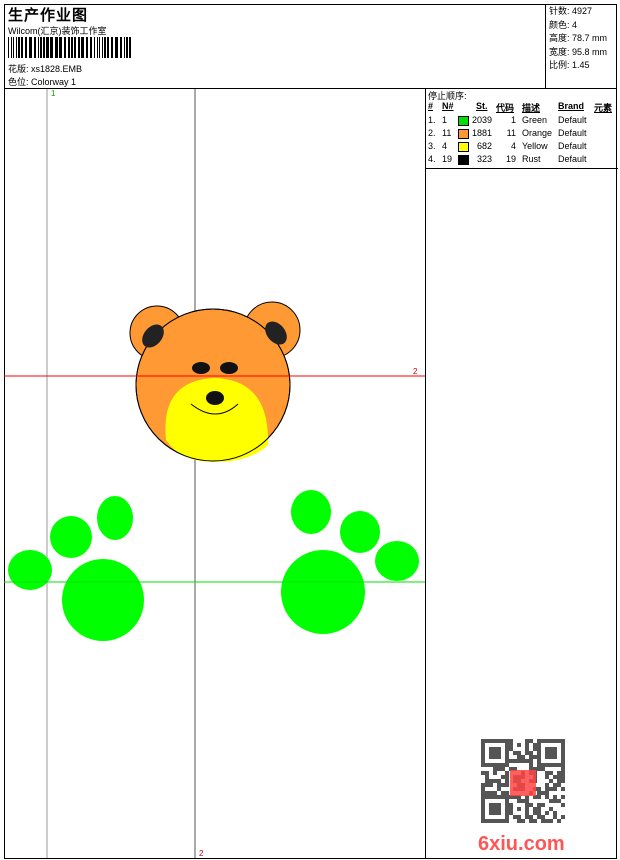 Image resolution: width=620 pixels, height=860 pixels. What do you see at coordinates (431, 106) in the screenshot?
I see `col-idx: #` at bounding box center [431, 106].